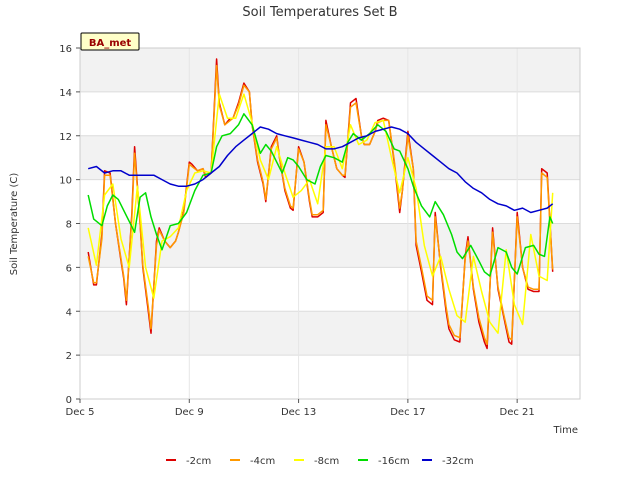 The height and width of the screenshot is (480, 640). I want to click on y-tick-label: 6, so click(69, 268).